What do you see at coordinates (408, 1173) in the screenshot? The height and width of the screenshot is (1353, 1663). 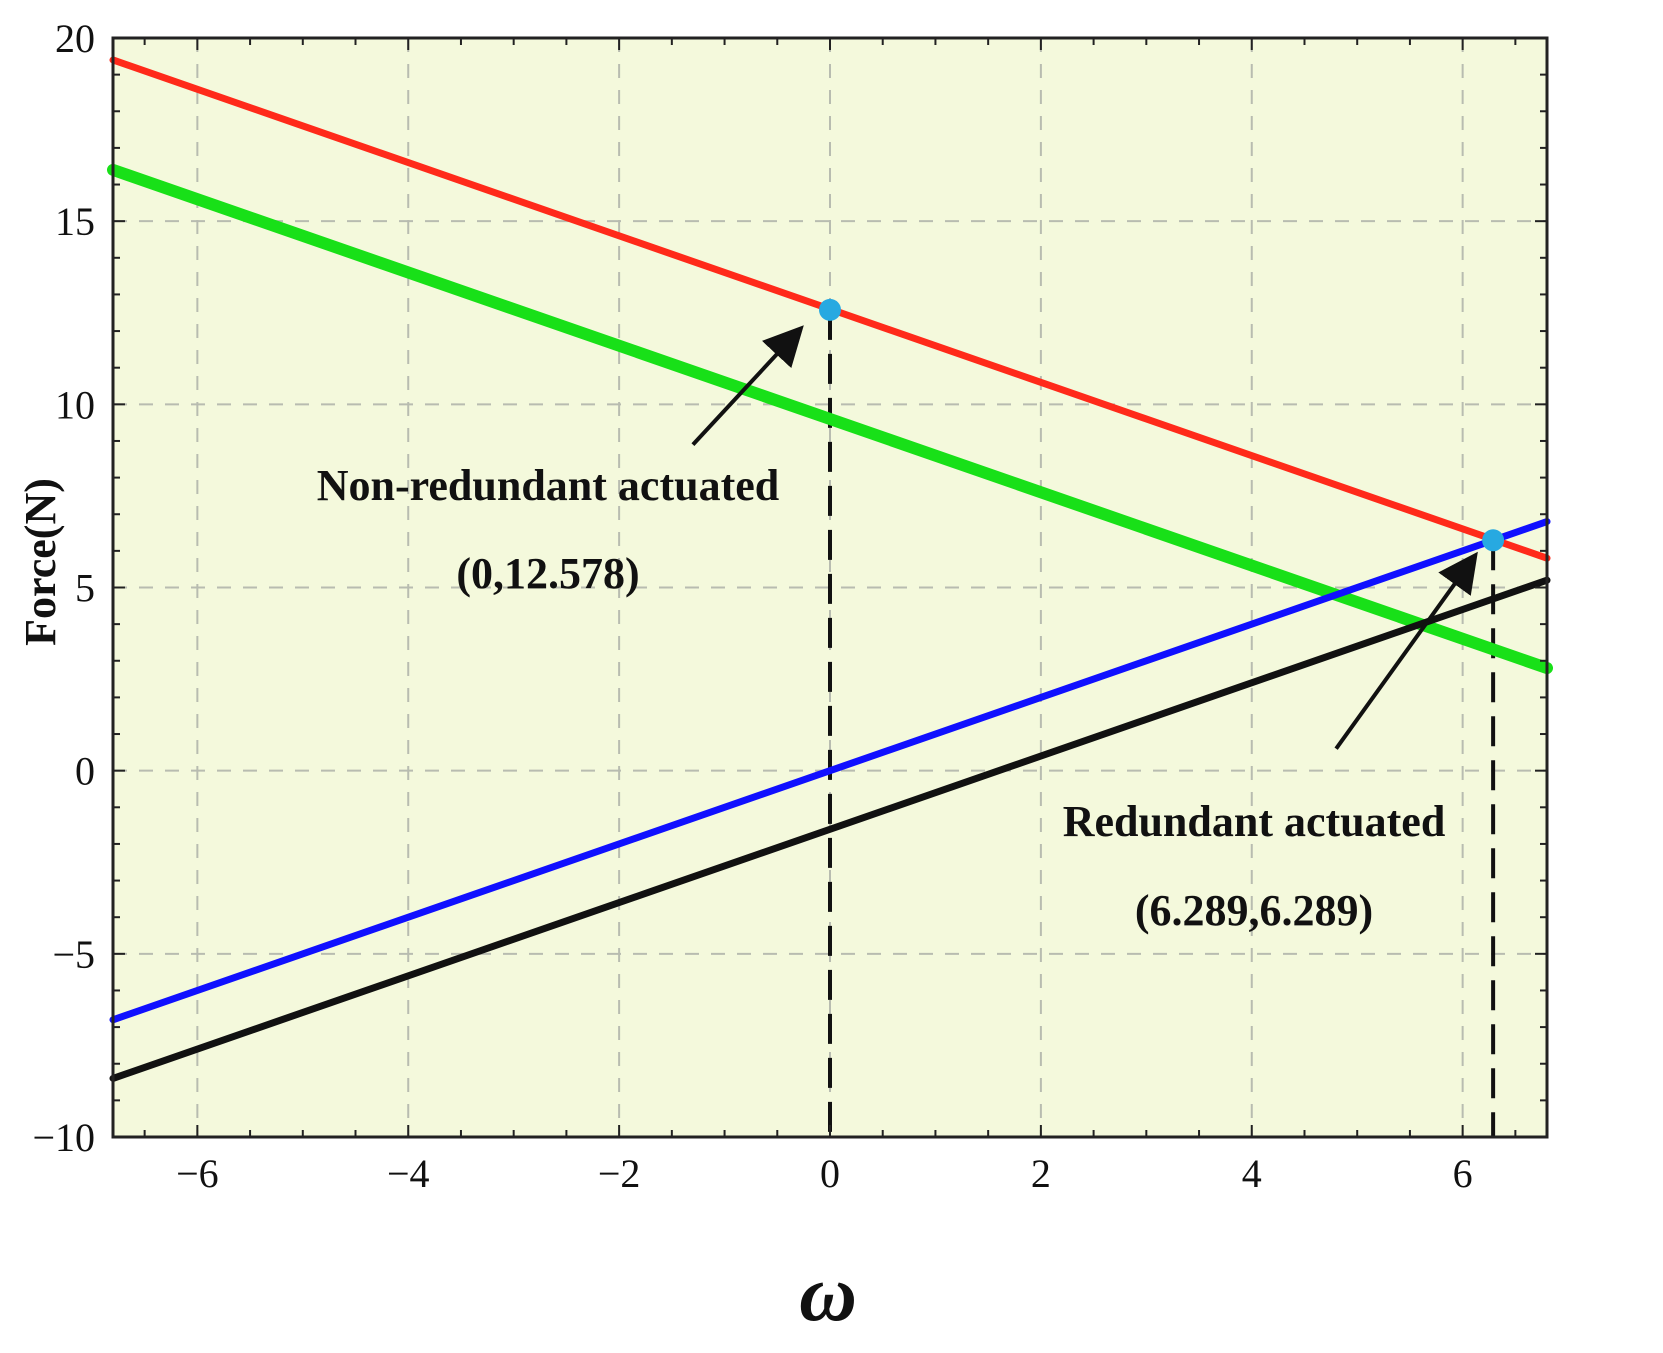 I see `x-tick-label: −4` at bounding box center [408, 1173].